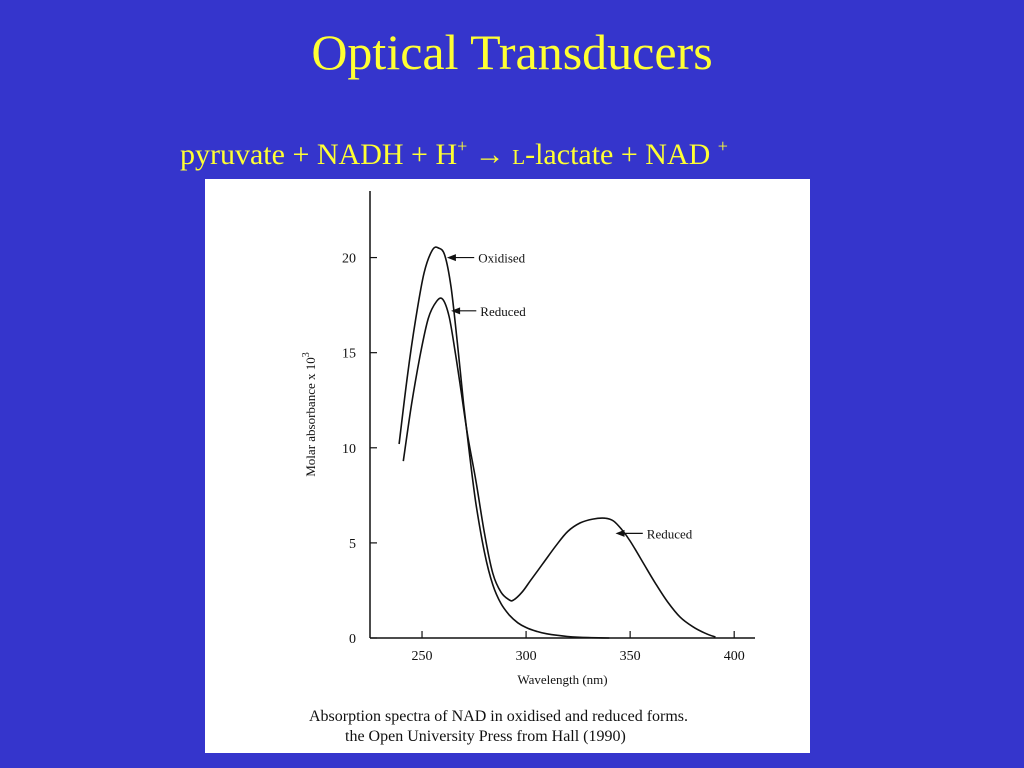  Describe the element at coordinates (462, 146) in the screenshot. I see `equation-h-superscript: +` at that location.